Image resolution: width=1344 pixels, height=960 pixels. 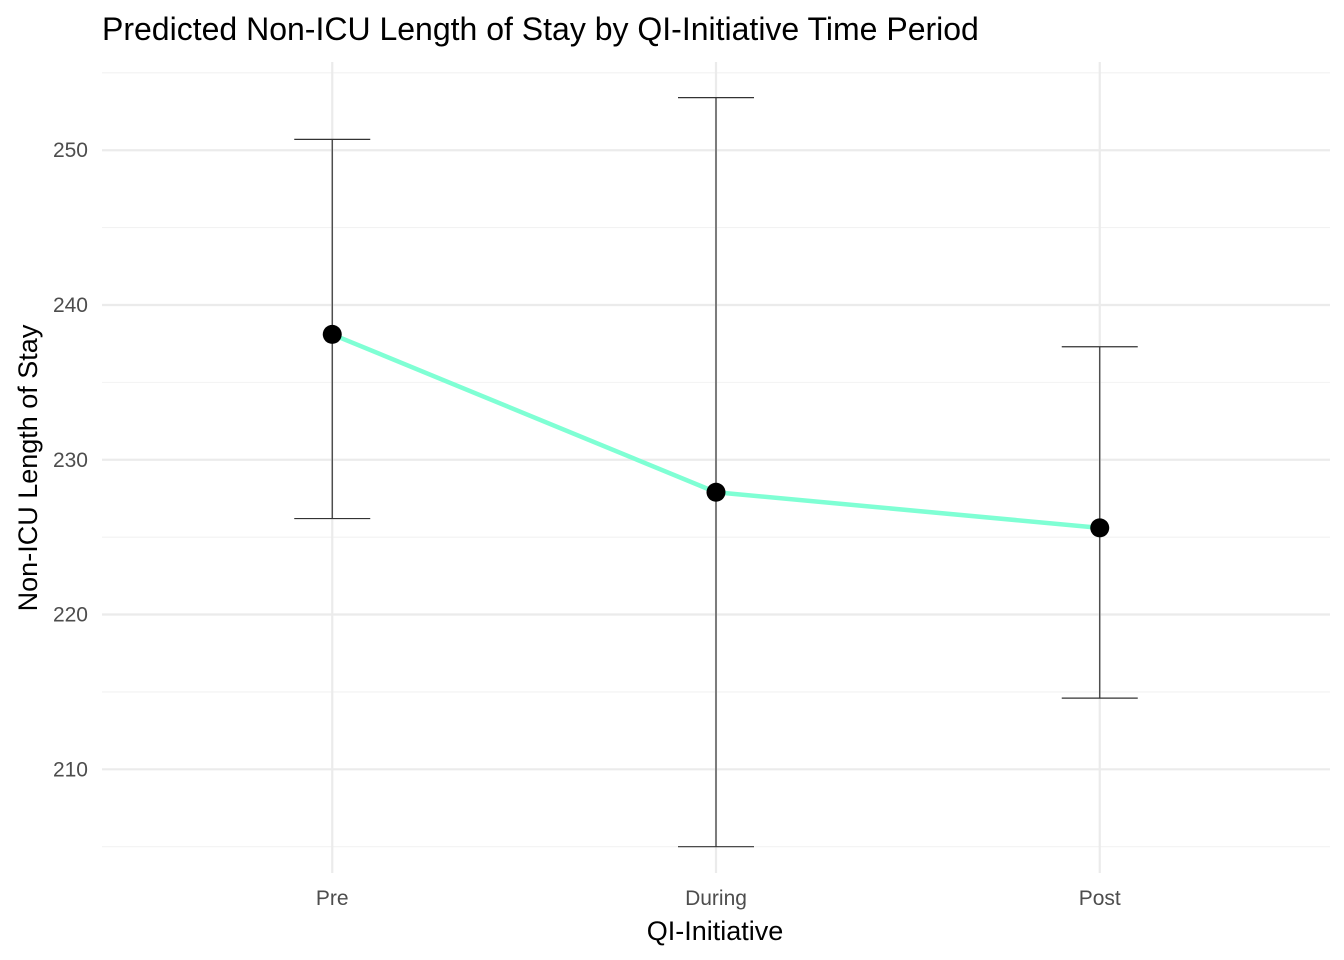 What do you see at coordinates (70, 615) in the screenshot?
I see `y-tick-label: 220` at bounding box center [70, 615].